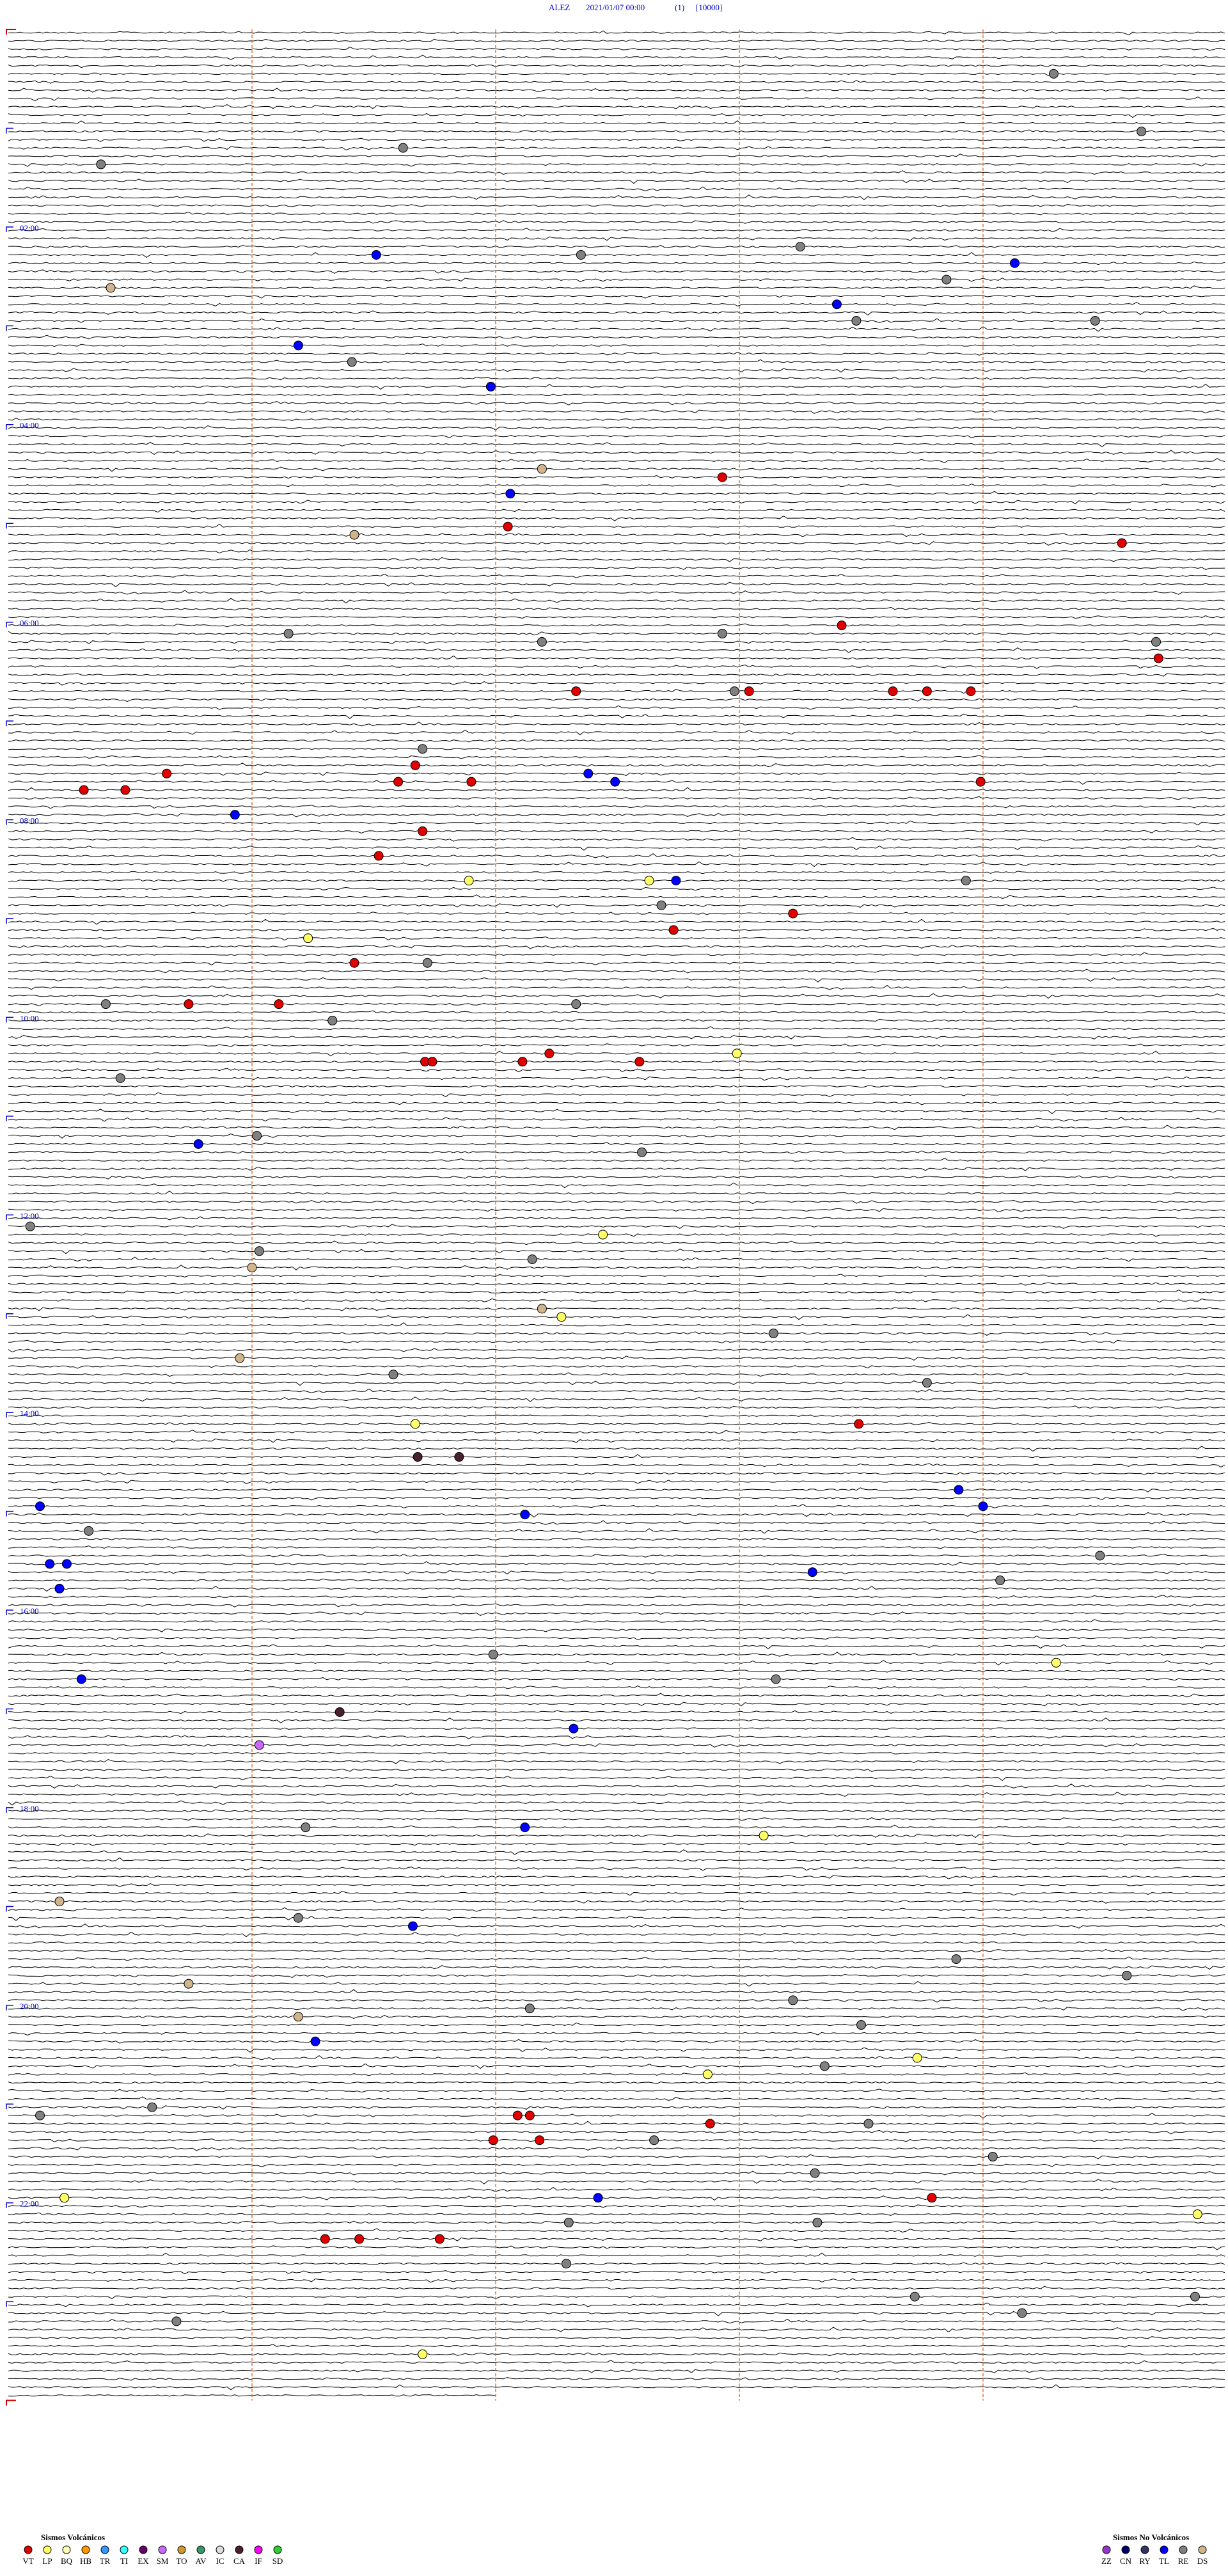  I want to click on legend-swatch, so click(104, 2549).